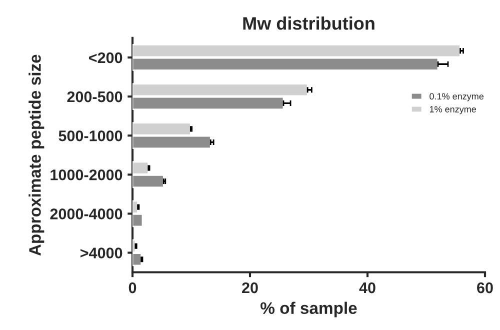 This screenshot has height=330, width=500. What do you see at coordinates (308, 310) in the screenshot?
I see `x-axis-title: % of sample` at bounding box center [308, 310].